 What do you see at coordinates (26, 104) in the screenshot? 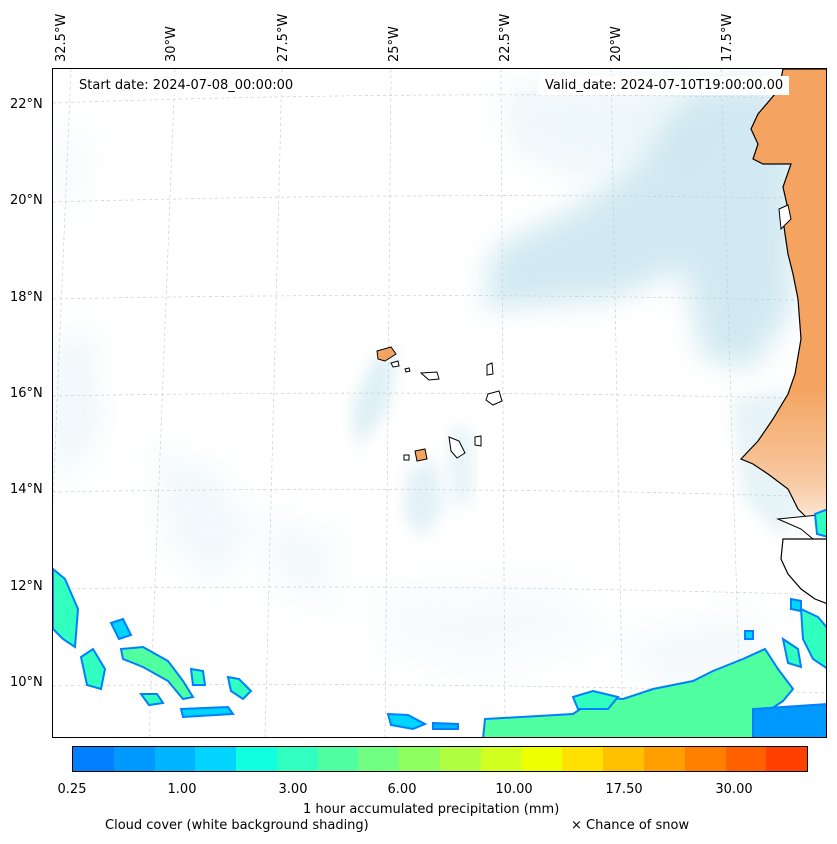
I see `lat-label-22n: 22°N` at bounding box center [26, 104].